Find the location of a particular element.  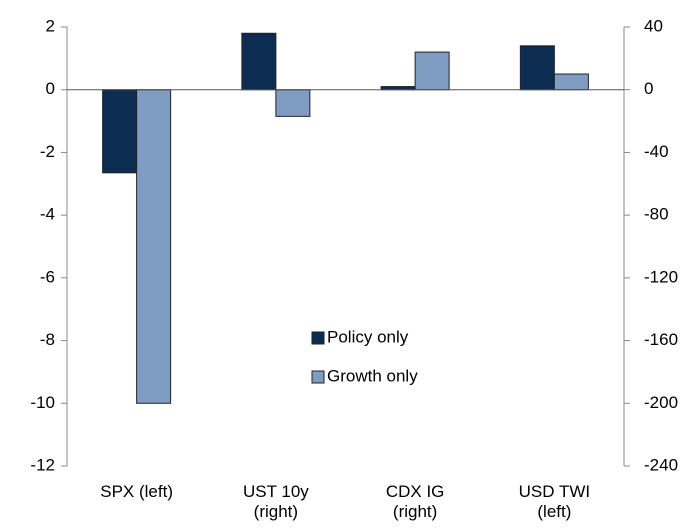

y-tick-label: -12 is located at coordinates (42, 464).